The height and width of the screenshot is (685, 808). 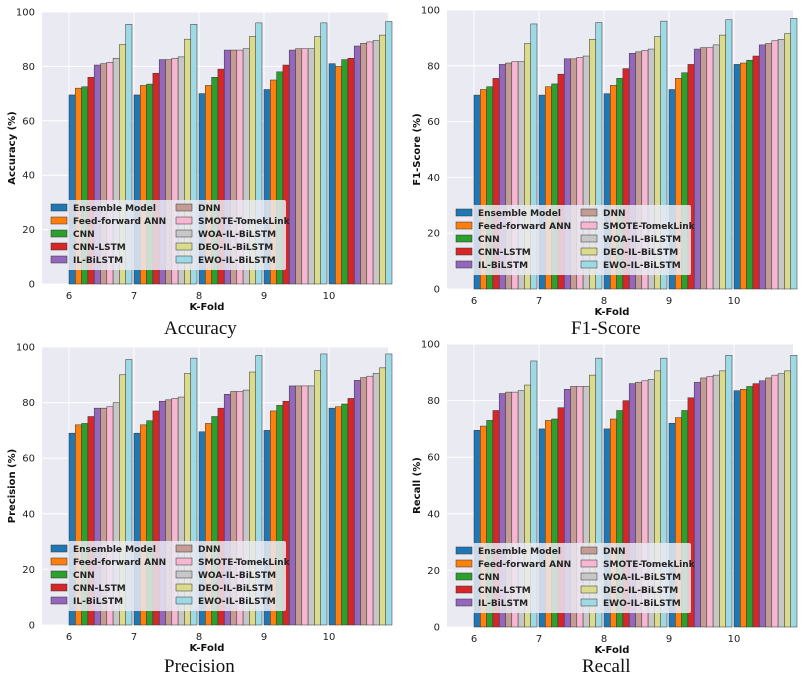 I want to click on y-axis-label: Precision (%), so click(x=12, y=486).